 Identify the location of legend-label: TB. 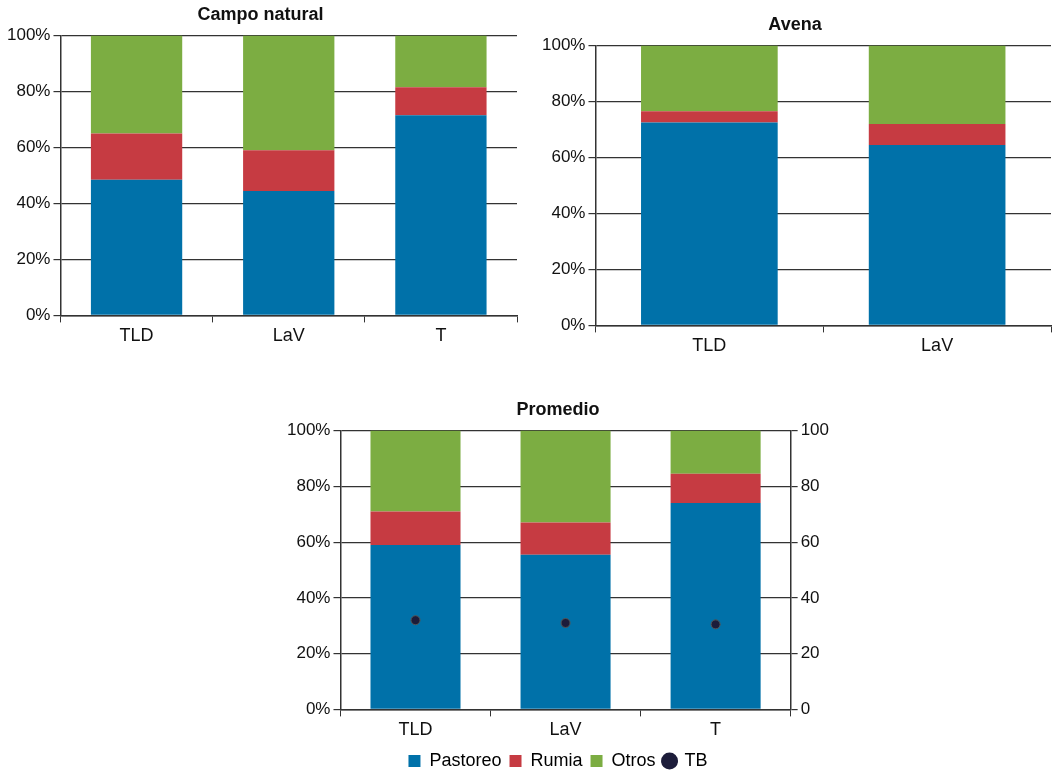
(696, 759).